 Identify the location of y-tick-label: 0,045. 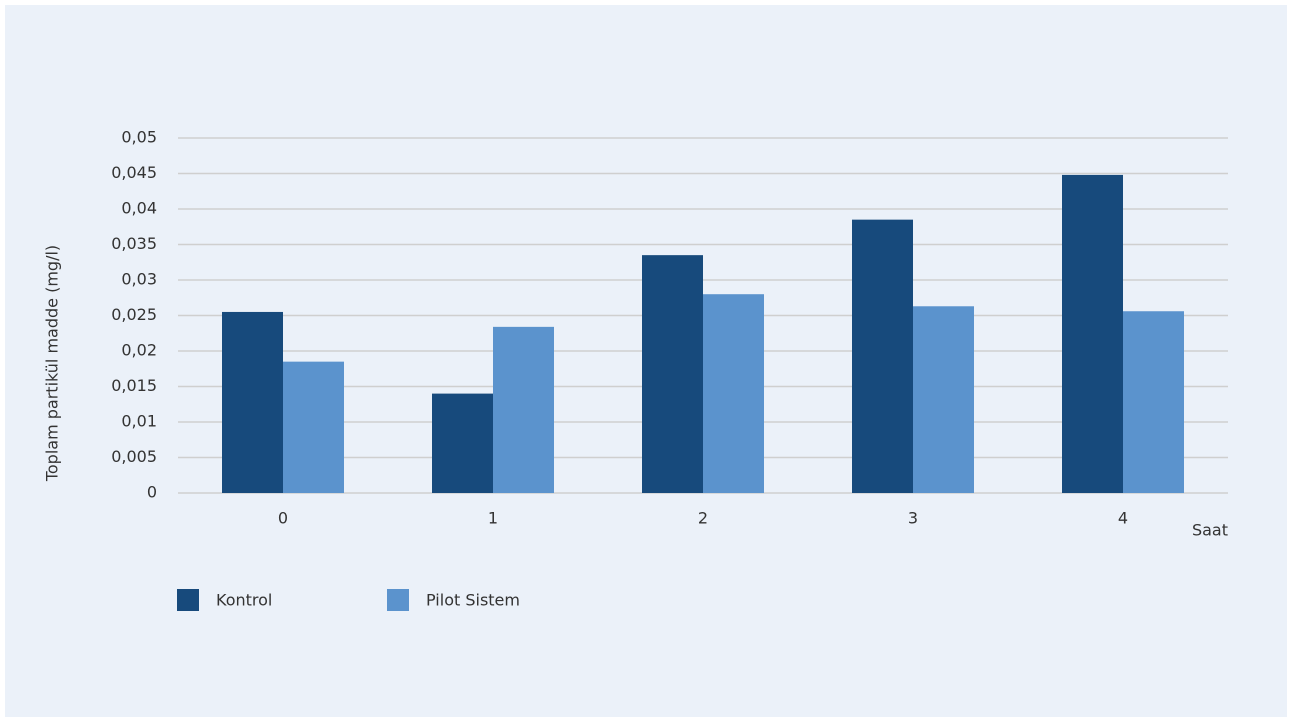
(134, 172).